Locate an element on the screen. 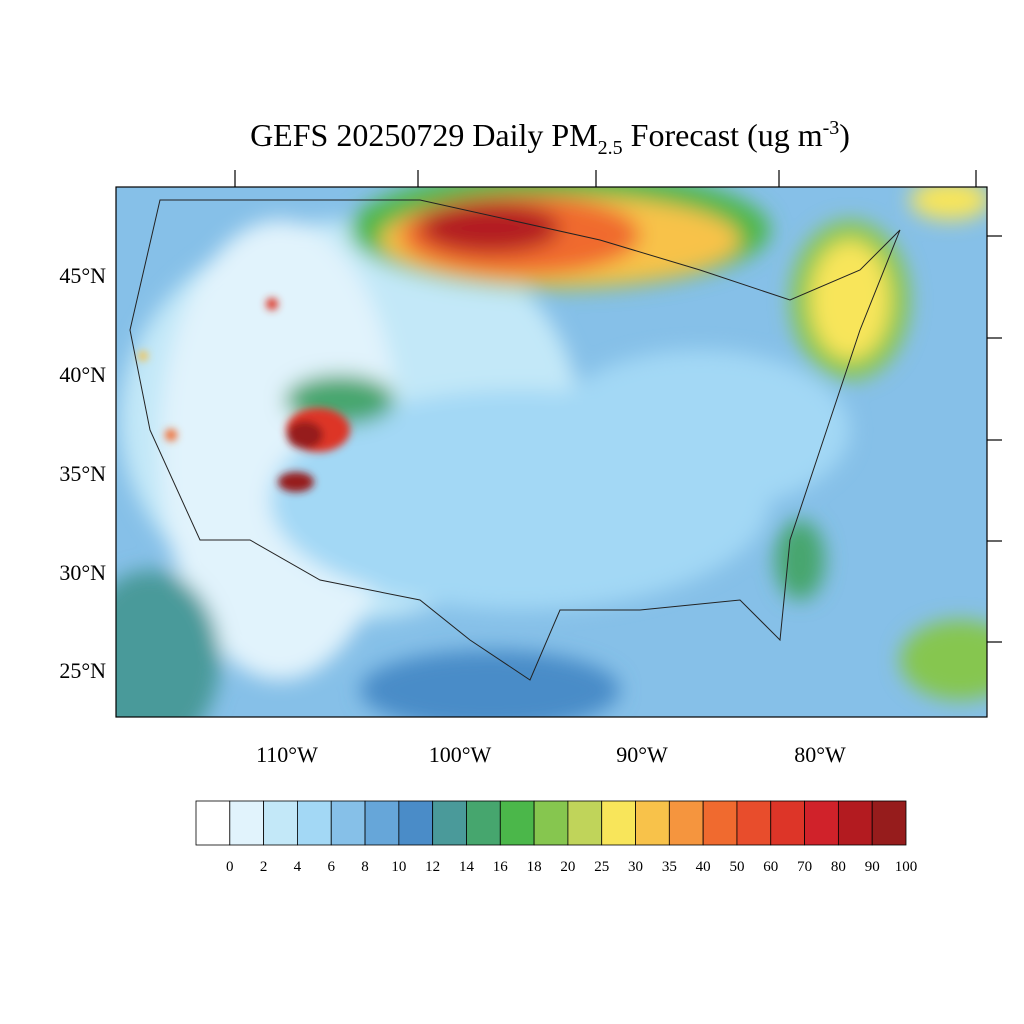  colorbar-label: 8 is located at coordinates (365, 867).